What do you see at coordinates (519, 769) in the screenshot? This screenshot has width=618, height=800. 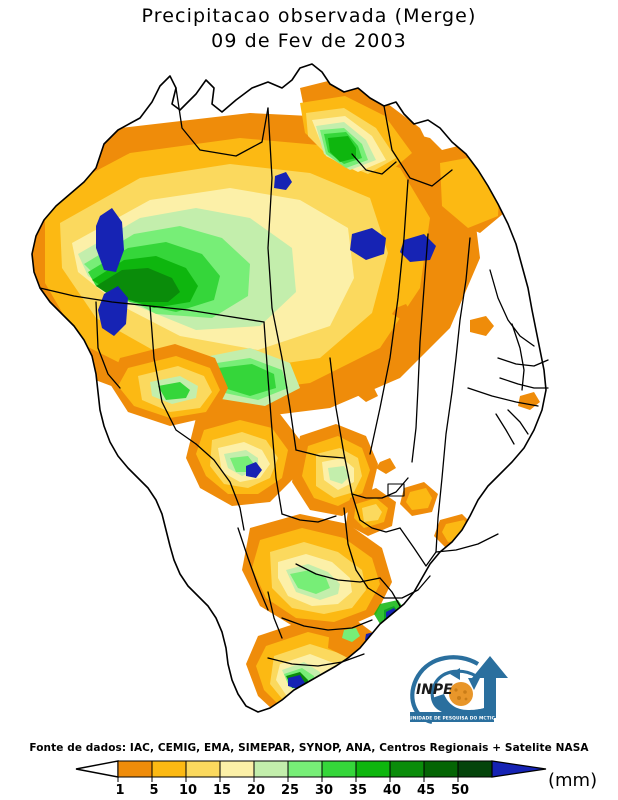 I see `colorbar-over-arrow` at bounding box center [519, 769].